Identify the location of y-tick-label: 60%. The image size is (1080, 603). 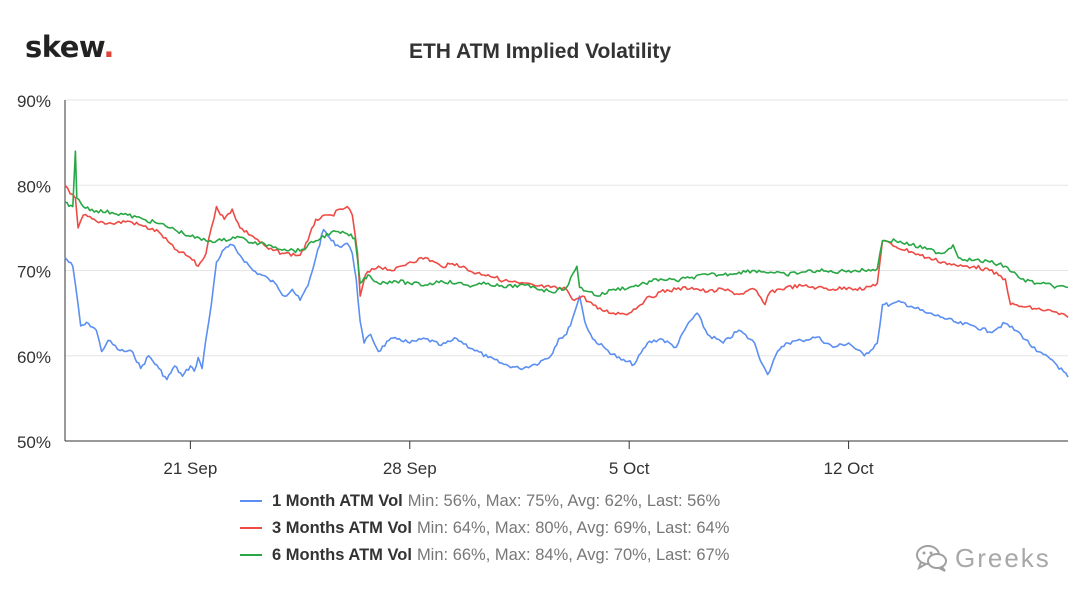
(34, 357).